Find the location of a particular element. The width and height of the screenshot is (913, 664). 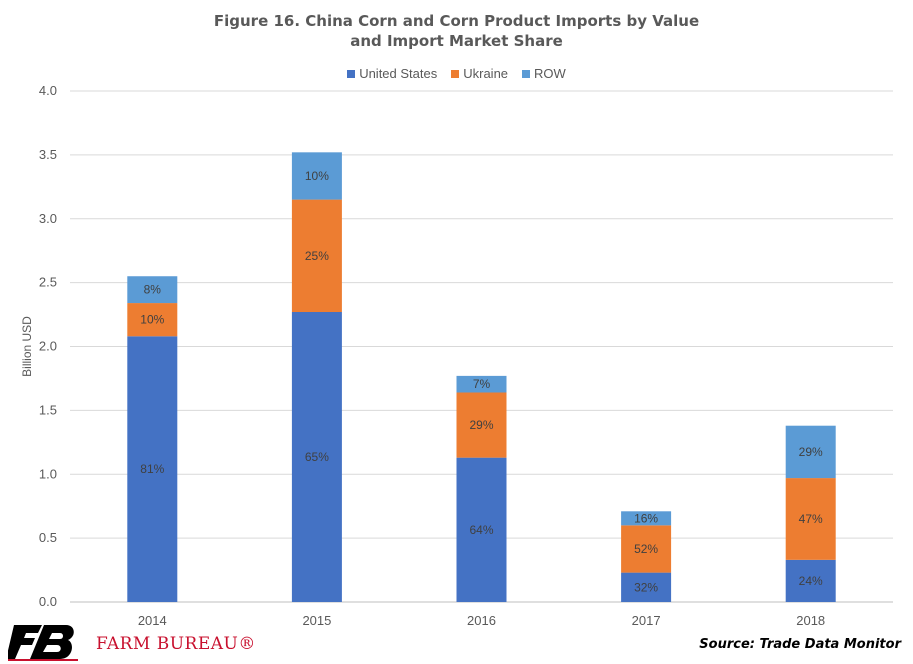

legend-swatch-row is located at coordinates (526, 73).